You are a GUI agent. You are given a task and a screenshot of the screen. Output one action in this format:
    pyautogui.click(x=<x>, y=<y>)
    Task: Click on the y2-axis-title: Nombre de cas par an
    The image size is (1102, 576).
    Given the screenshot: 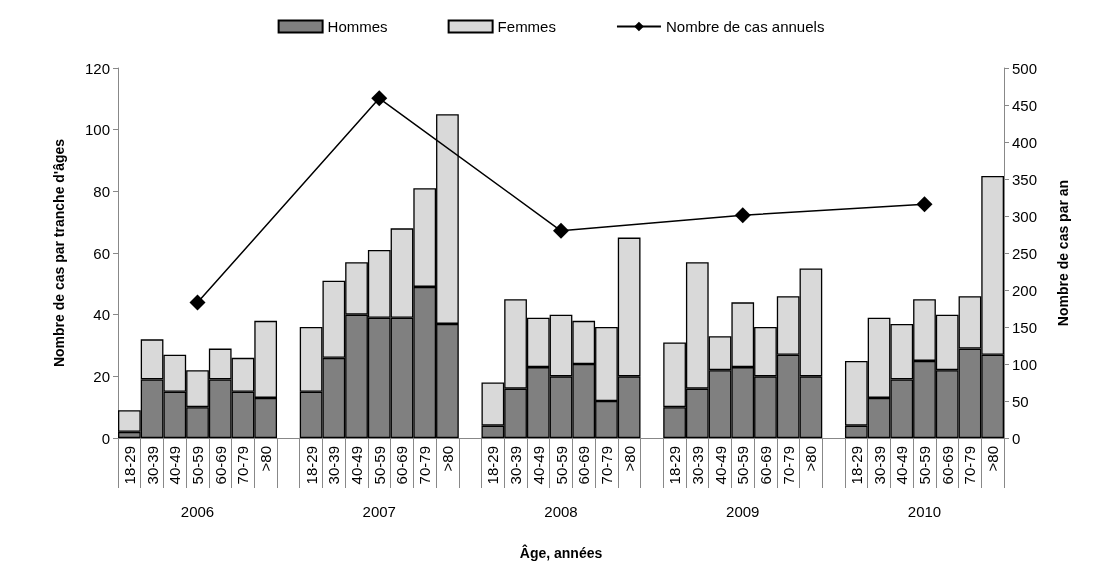 What is the action you would take?
    pyautogui.click(x=1063, y=253)
    